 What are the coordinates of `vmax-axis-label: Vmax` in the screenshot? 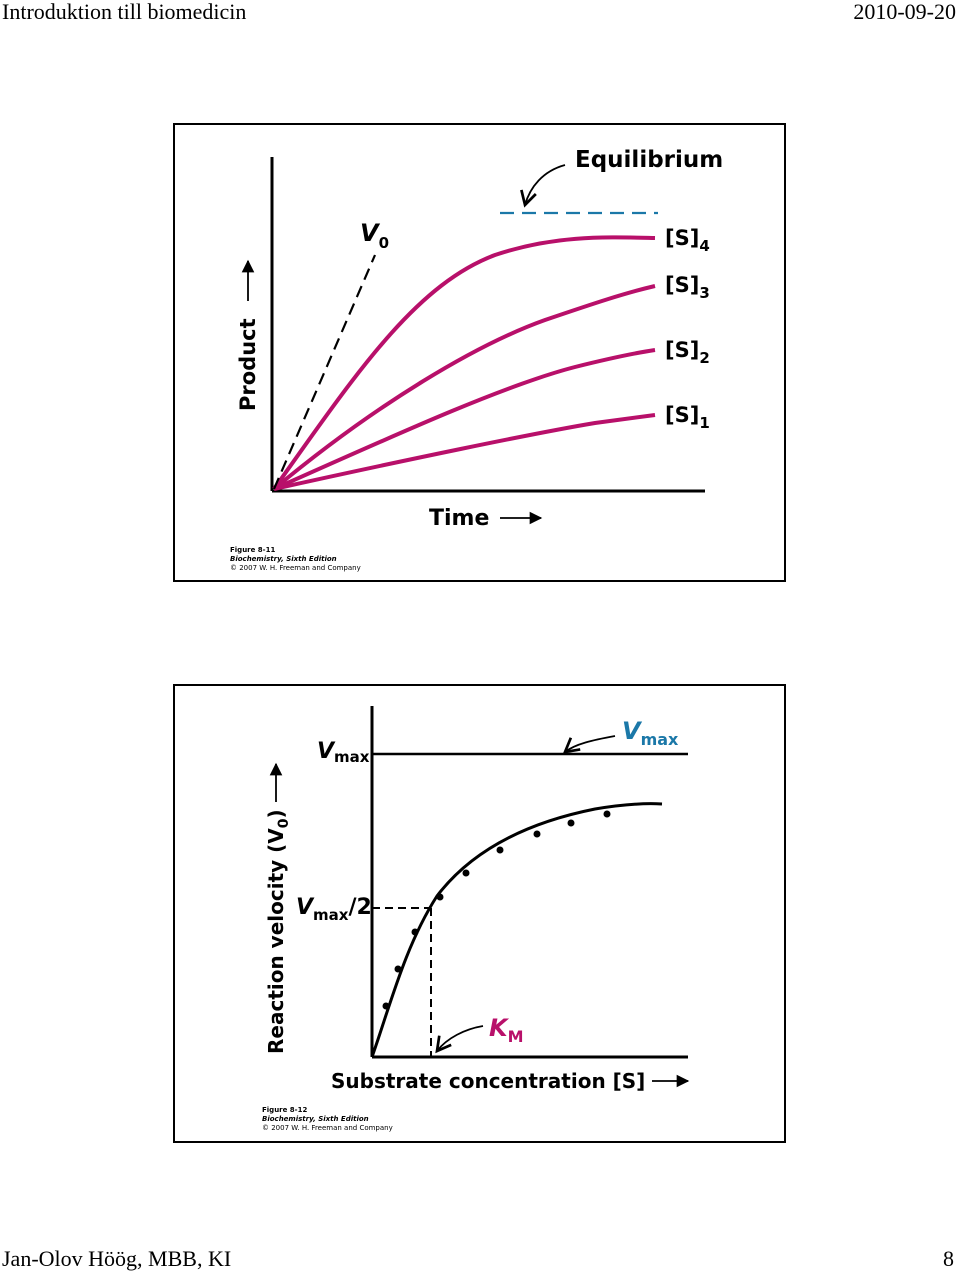 It's located at (343, 752).